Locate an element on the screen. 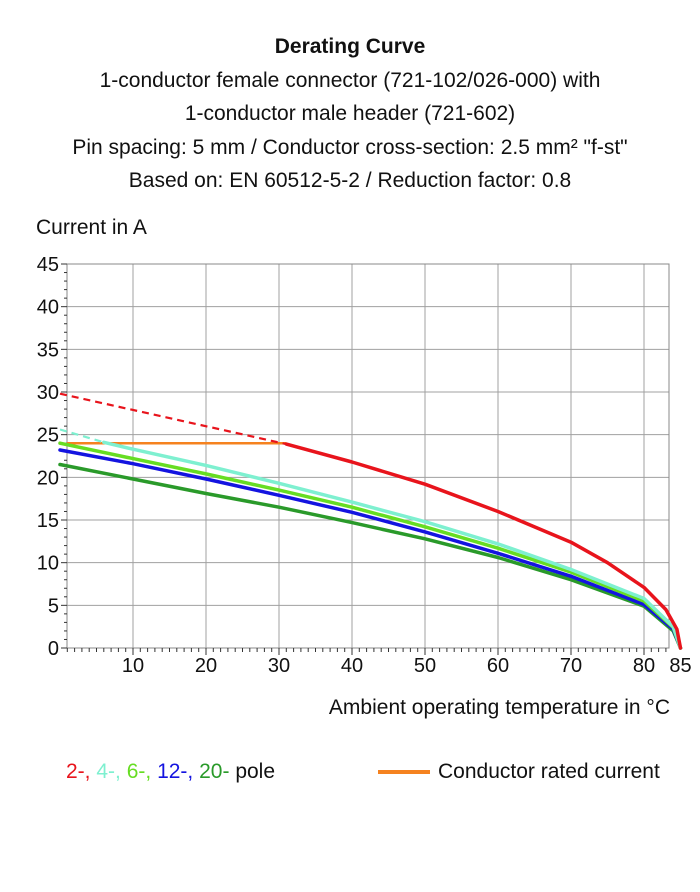 The image size is (700, 892). y-tick-label: 35 is located at coordinates (48, 350).